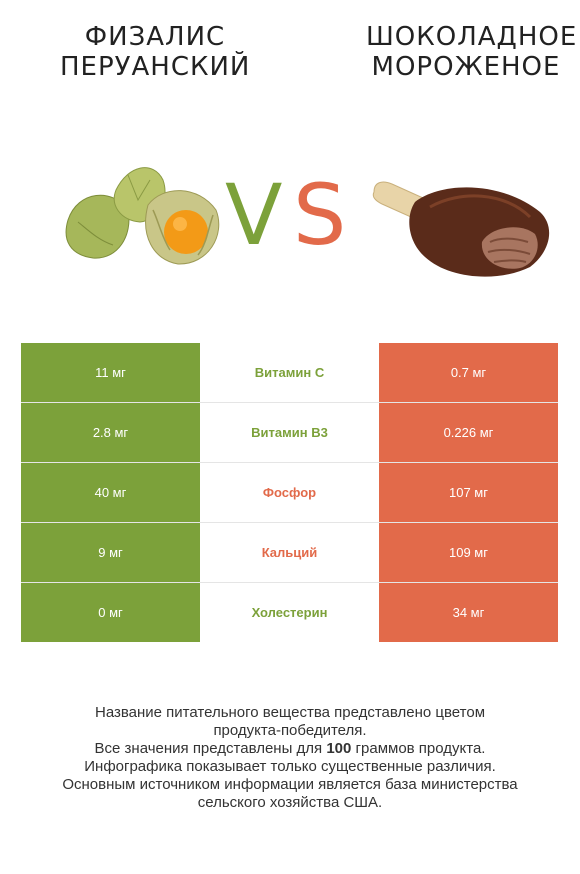 This screenshot has width=580, height=874. What do you see at coordinates (155, 67) in the screenshot?
I see `left-title-line-2: ПЕРУАНСКИЙ` at bounding box center [155, 67].